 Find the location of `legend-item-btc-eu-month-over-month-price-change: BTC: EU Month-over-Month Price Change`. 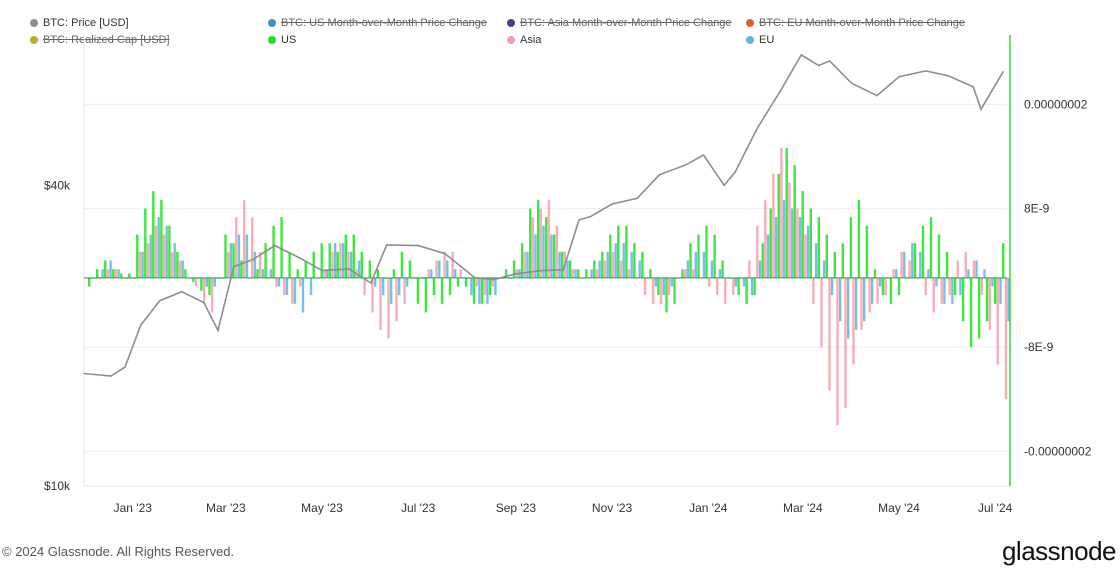

legend-item-btc-eu-month-over-month-price-change: BTC: EU Month-over-Month Price Change is located at coordinates (855, 23).